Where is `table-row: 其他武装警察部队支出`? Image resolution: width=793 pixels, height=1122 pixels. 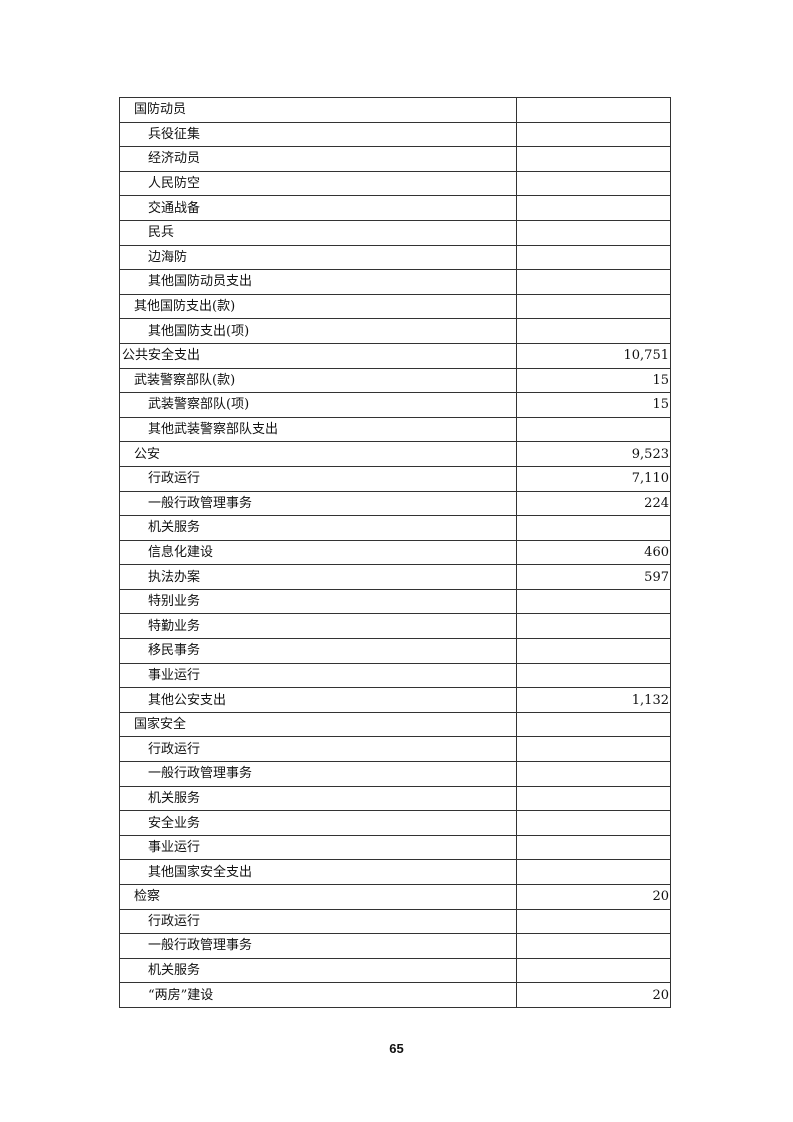
table-row: 其他武装警察部队支出 is located at coordinates (395, 429).